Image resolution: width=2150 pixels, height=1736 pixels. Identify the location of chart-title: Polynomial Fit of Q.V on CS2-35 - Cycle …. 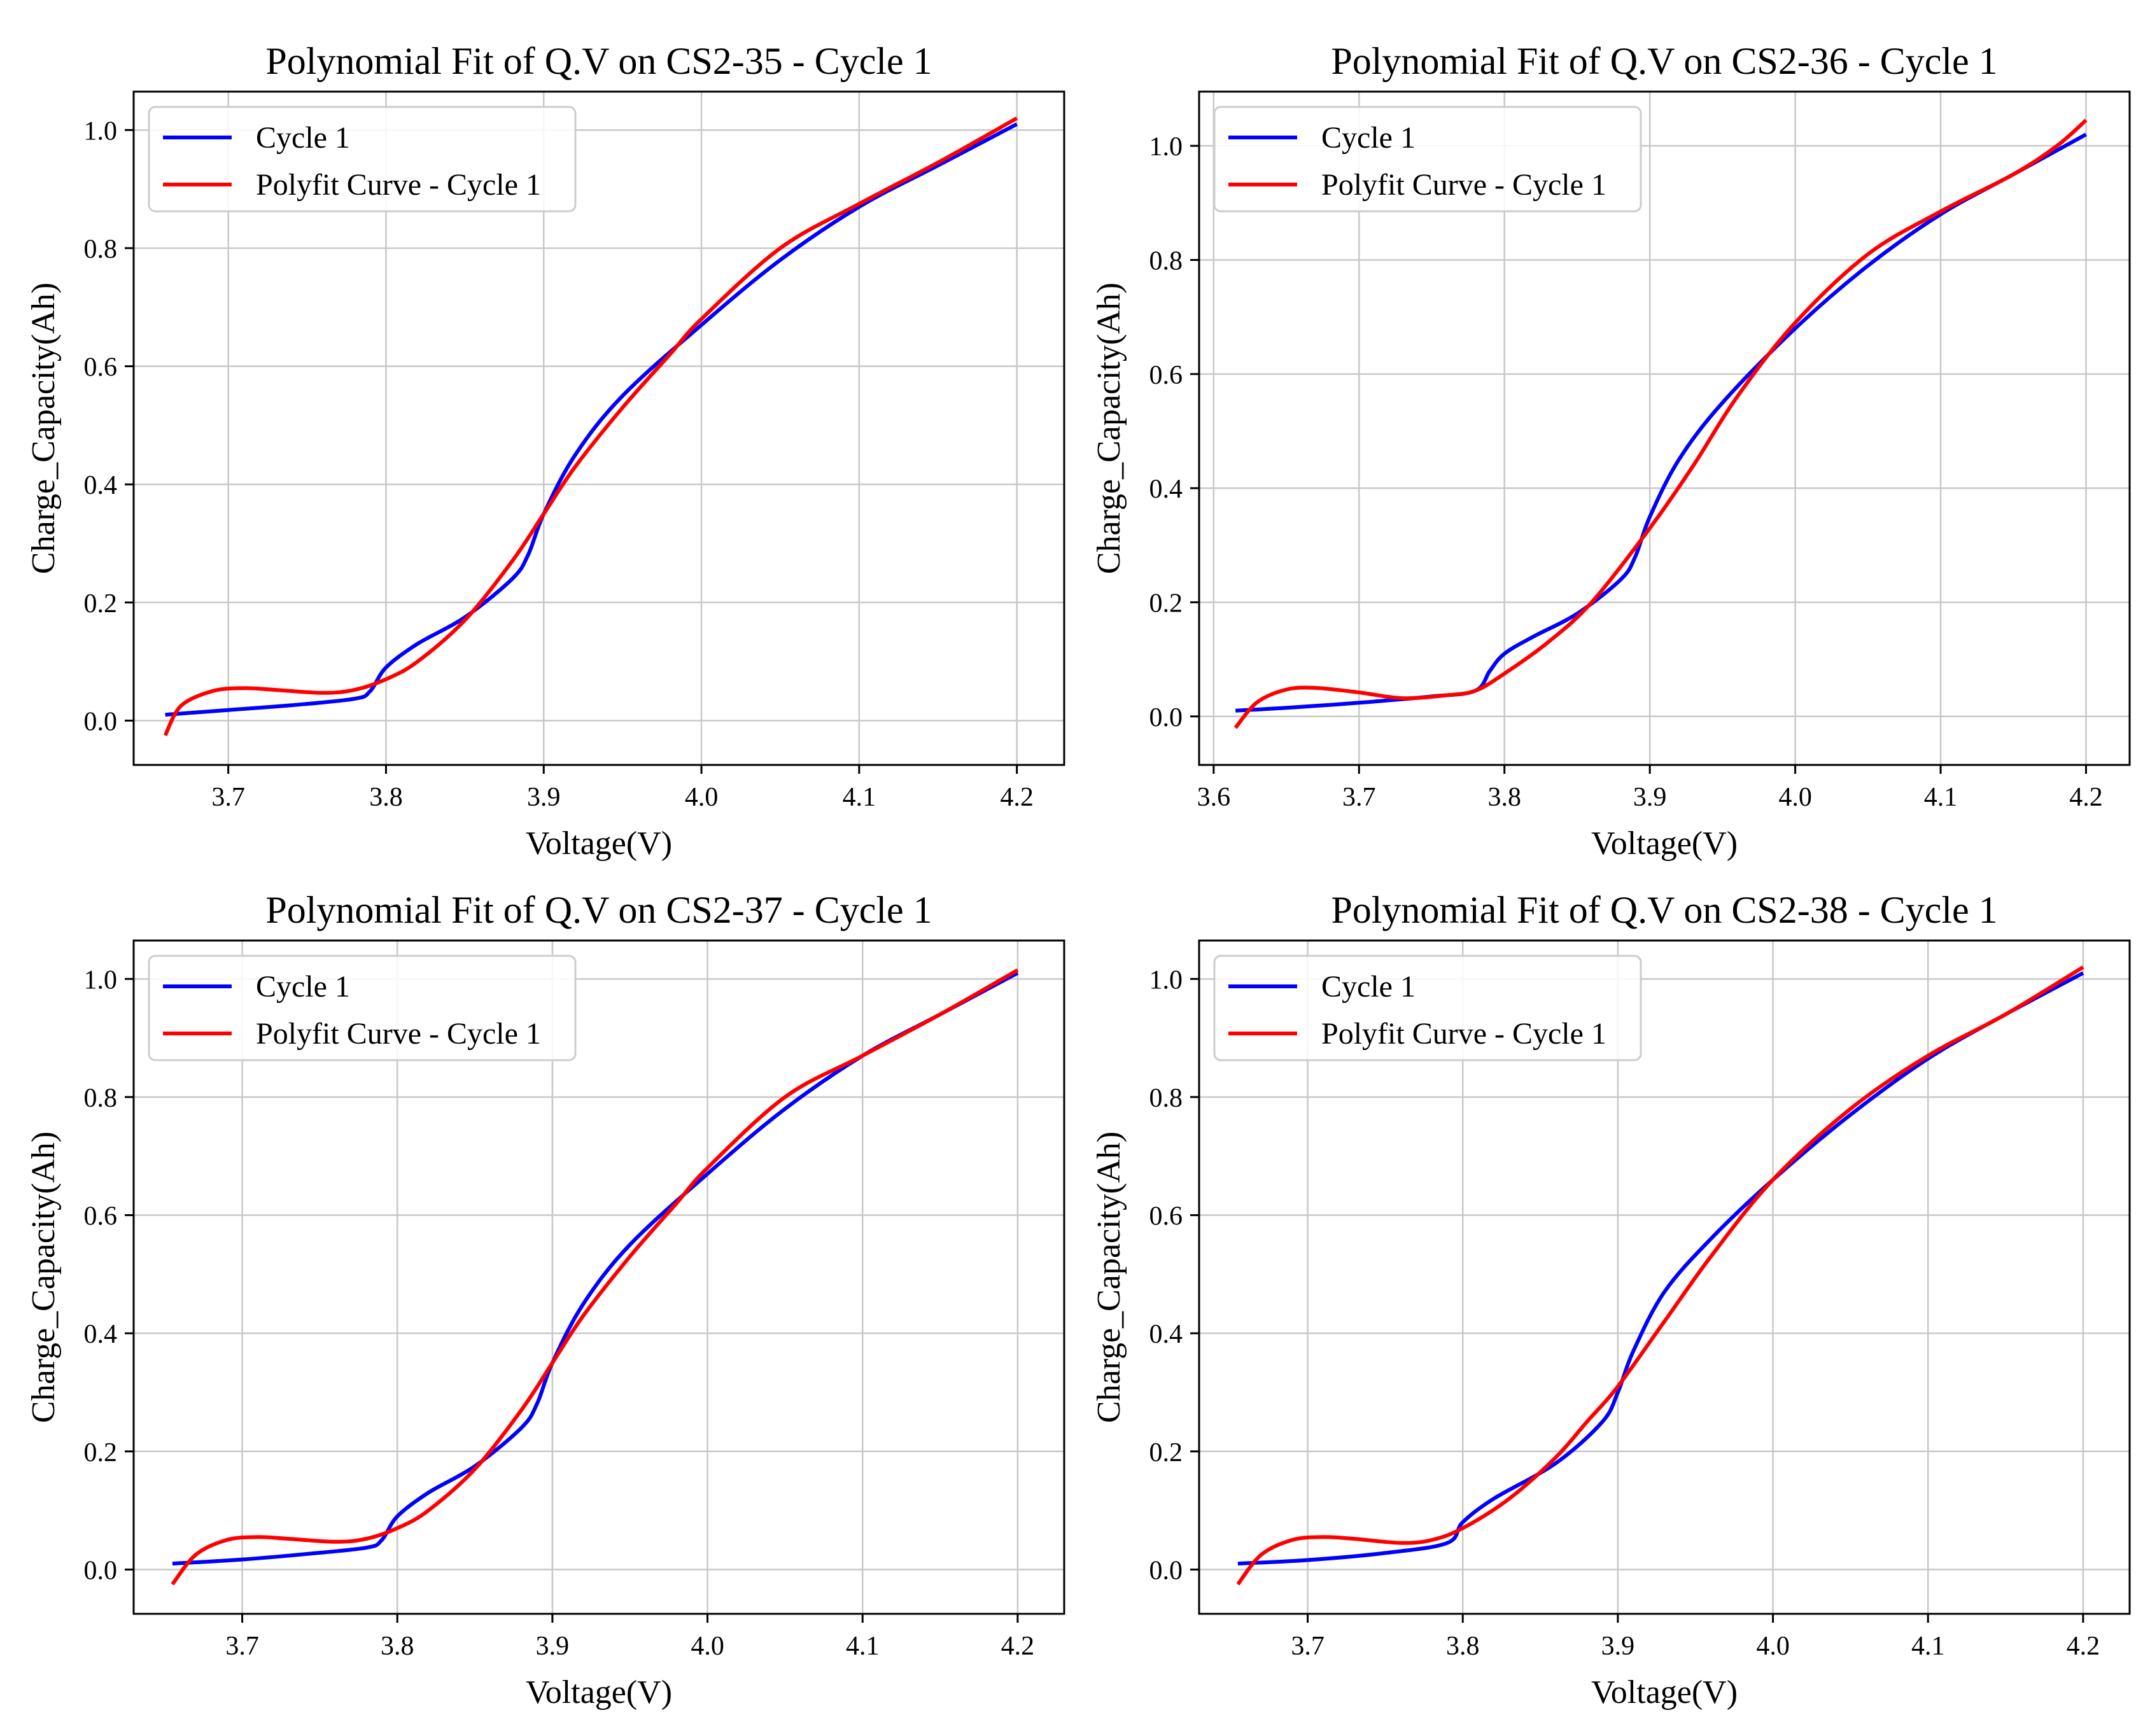
(598, 61).